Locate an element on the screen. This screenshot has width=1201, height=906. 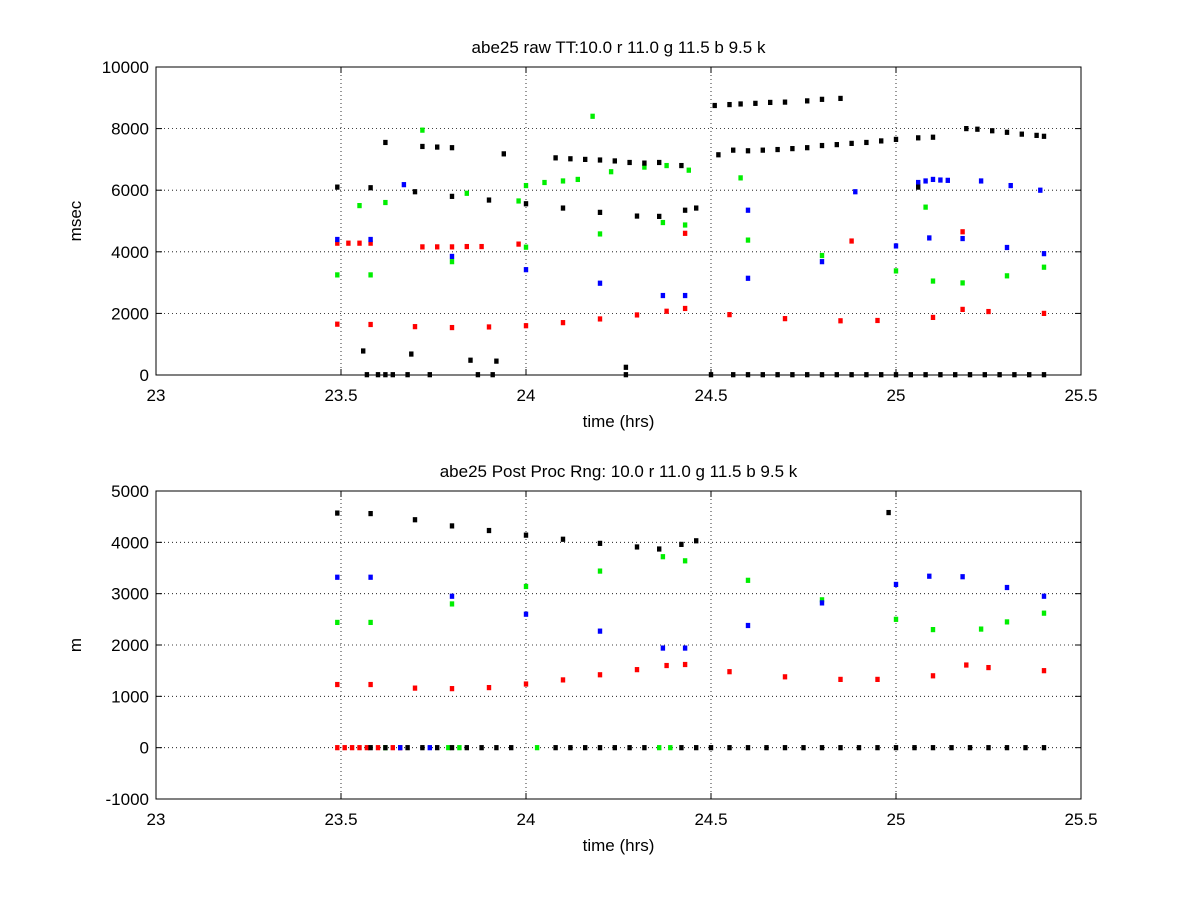
y-tick-label: 2000 is located at coordinates (130, 645).